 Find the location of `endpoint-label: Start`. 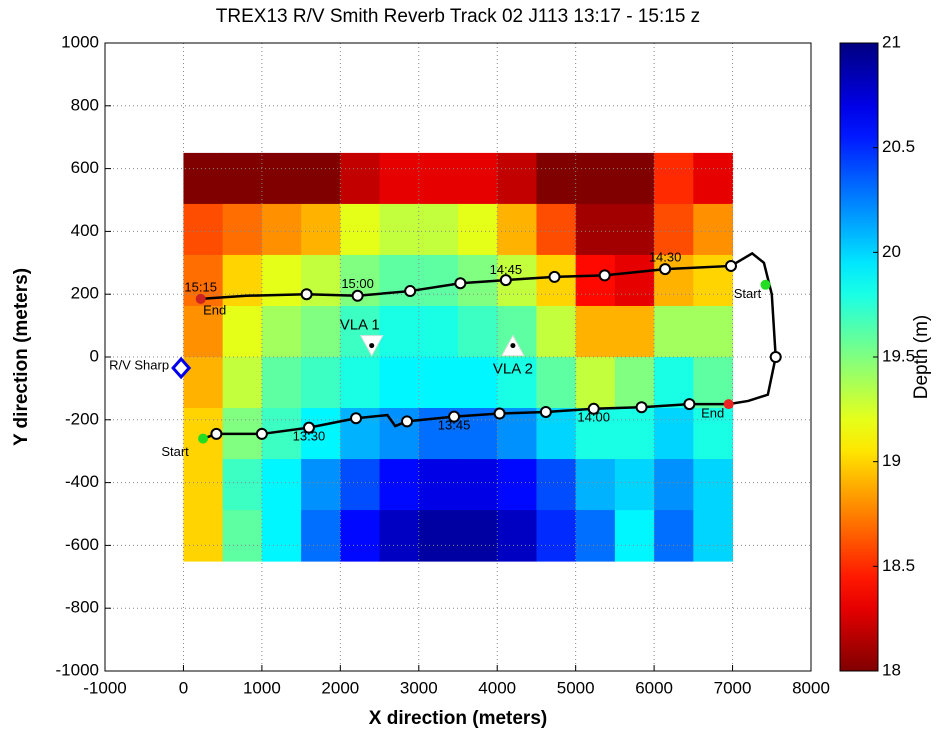

endpoint-label: Start is located at coordinates (748, 293).